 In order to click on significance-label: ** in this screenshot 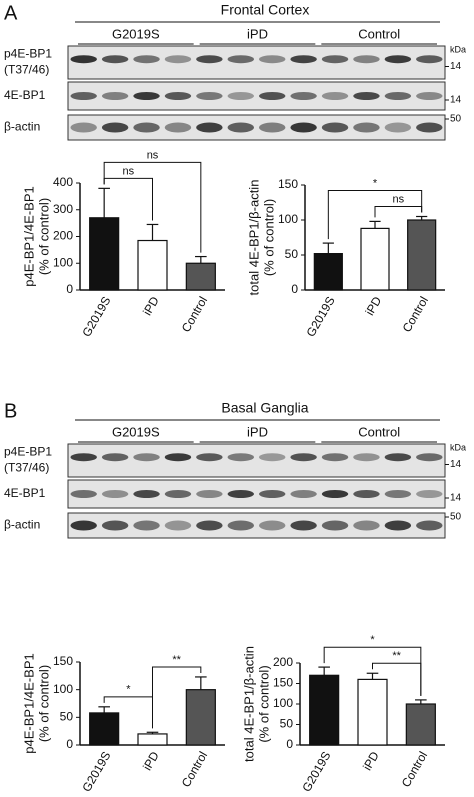, I will do `click(176, 660)`.